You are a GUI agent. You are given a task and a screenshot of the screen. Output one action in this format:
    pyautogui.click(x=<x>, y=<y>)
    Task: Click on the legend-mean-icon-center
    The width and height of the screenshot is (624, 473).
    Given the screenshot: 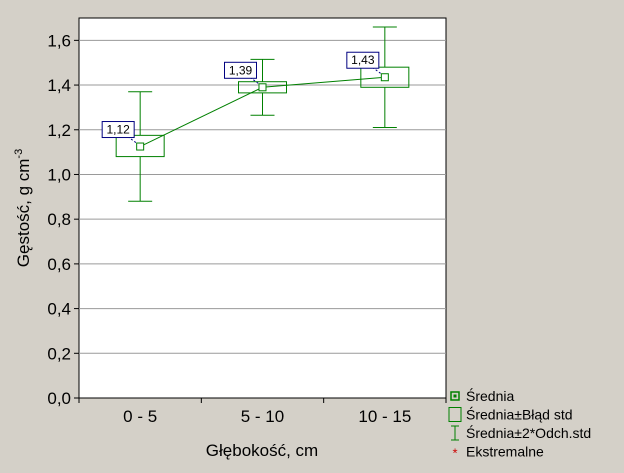 What is the action you would take?
    pyautogui.click(x=455, y=396)
    